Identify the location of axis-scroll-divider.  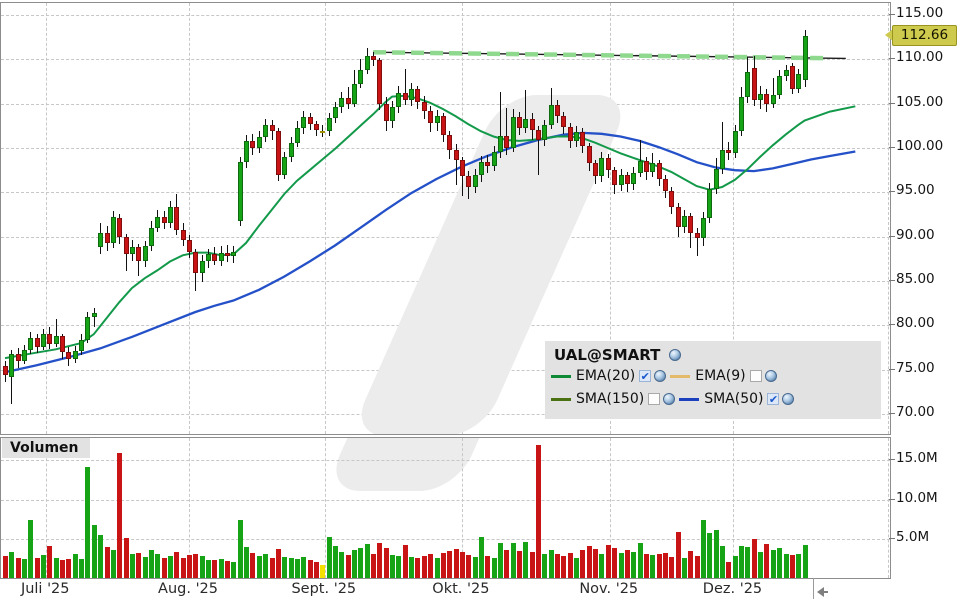
(813, 588).